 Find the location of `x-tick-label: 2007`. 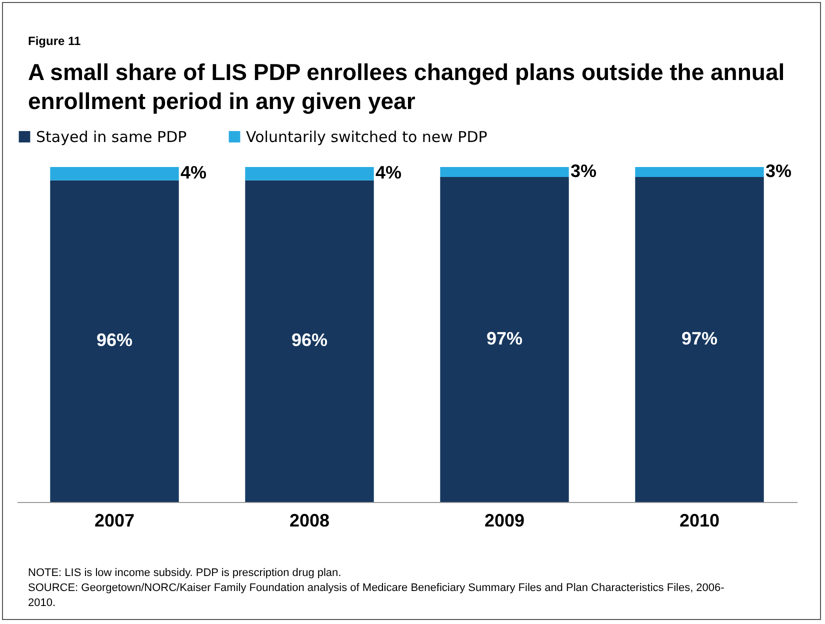

x-tick-label: 2007 is located at coordinates (114, 520).